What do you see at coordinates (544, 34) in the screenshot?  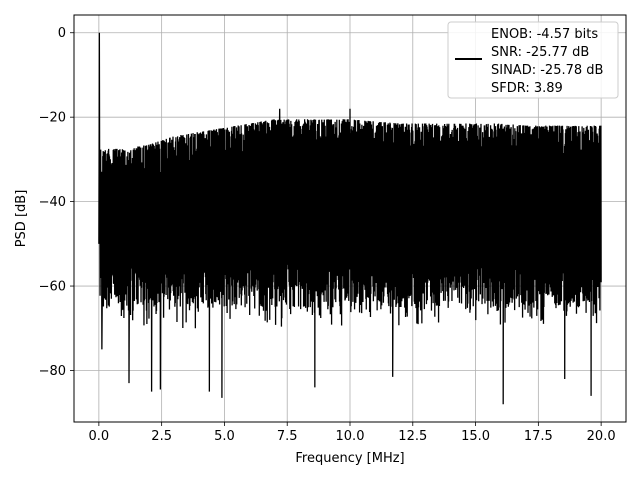 I see `legend-label: ENOB: -4.57 bits` at bounding box center [544, 34].